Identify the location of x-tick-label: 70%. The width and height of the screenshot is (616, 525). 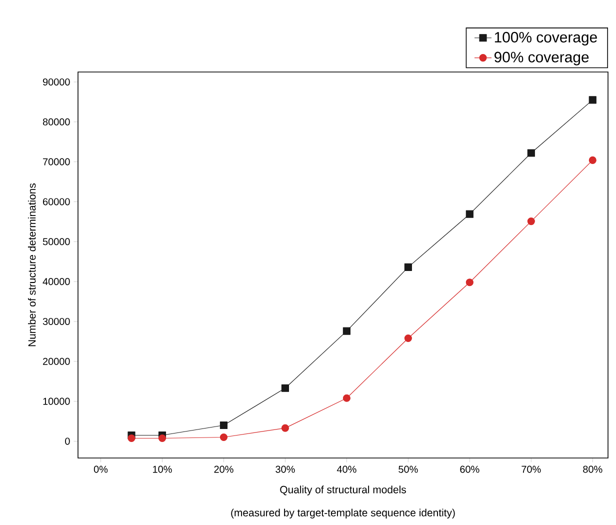
(531, 469).